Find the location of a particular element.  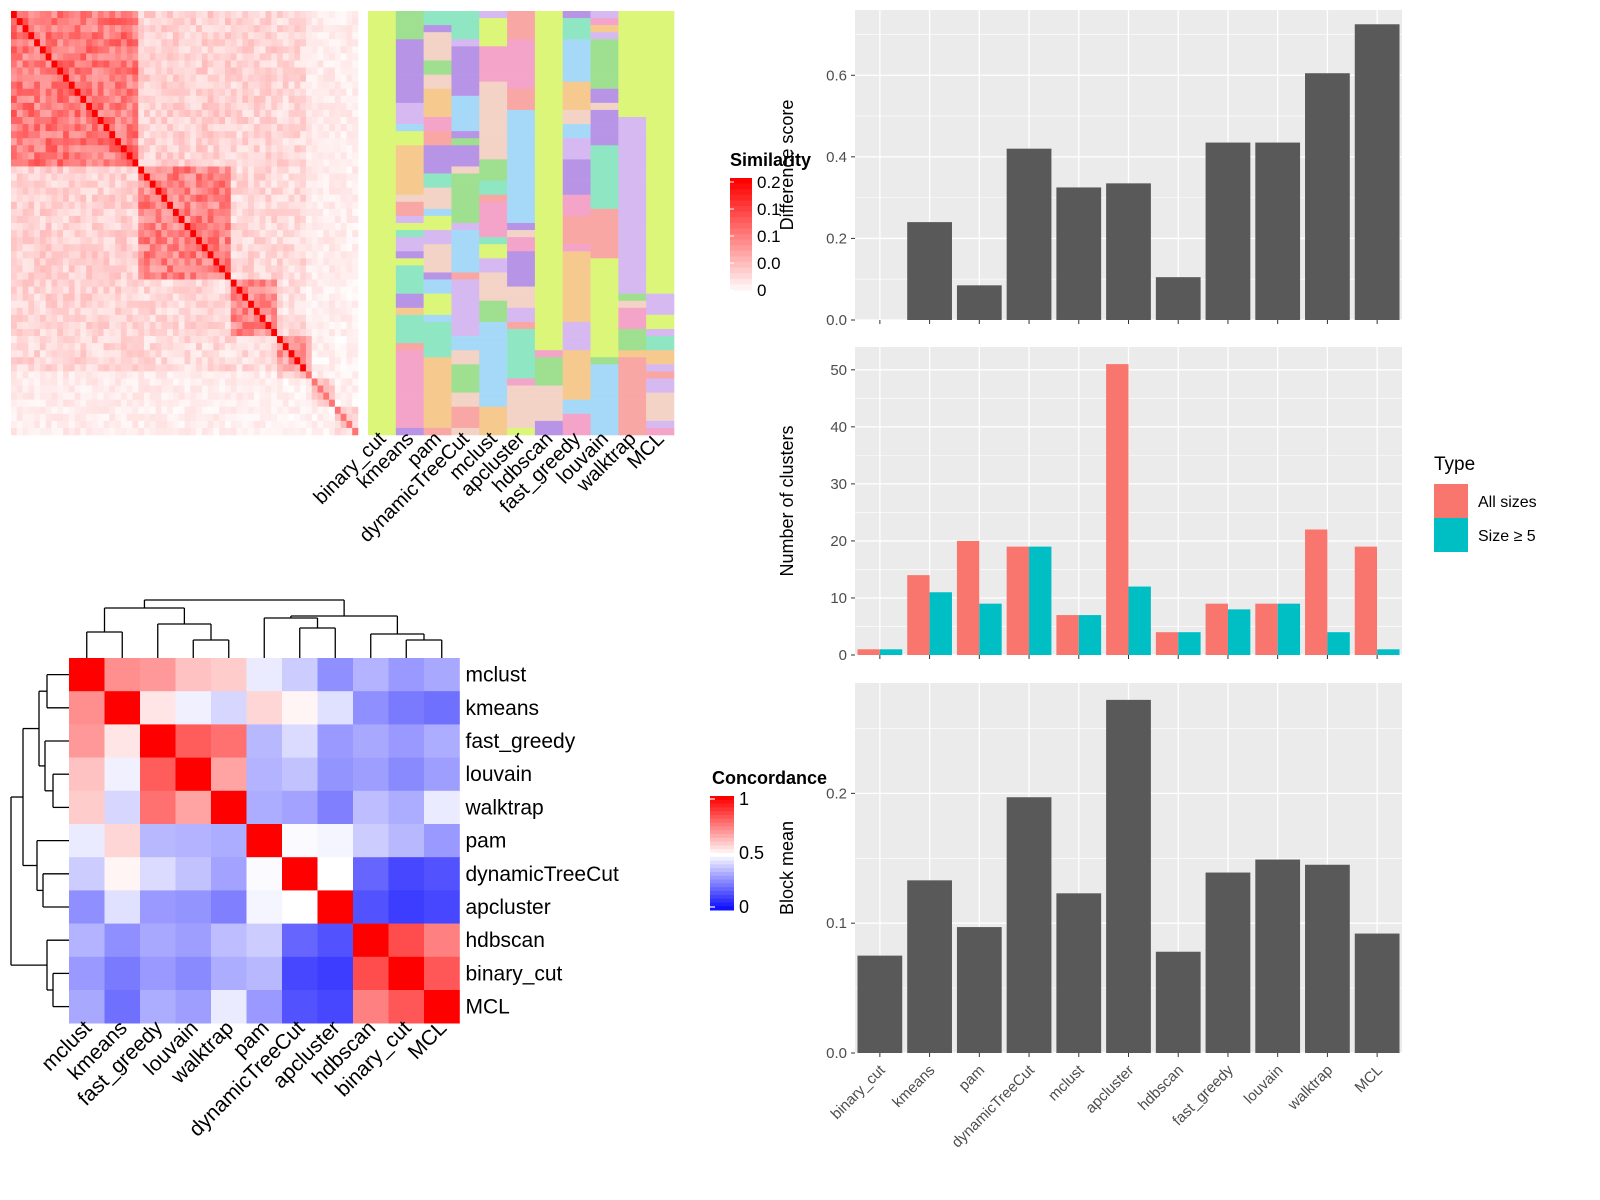

y-tick-label: 0.4 is located at coordinates (836, 157).